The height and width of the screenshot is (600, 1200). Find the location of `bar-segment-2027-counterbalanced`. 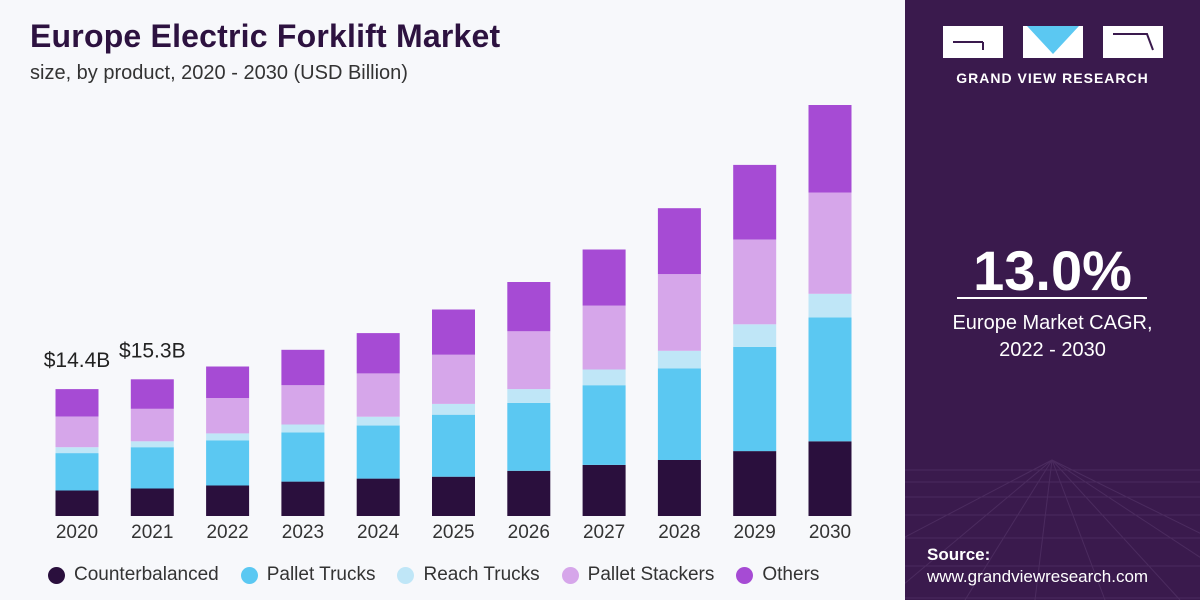

bar-segment-2027-counterbalanced is located at coordinates (604, 490).